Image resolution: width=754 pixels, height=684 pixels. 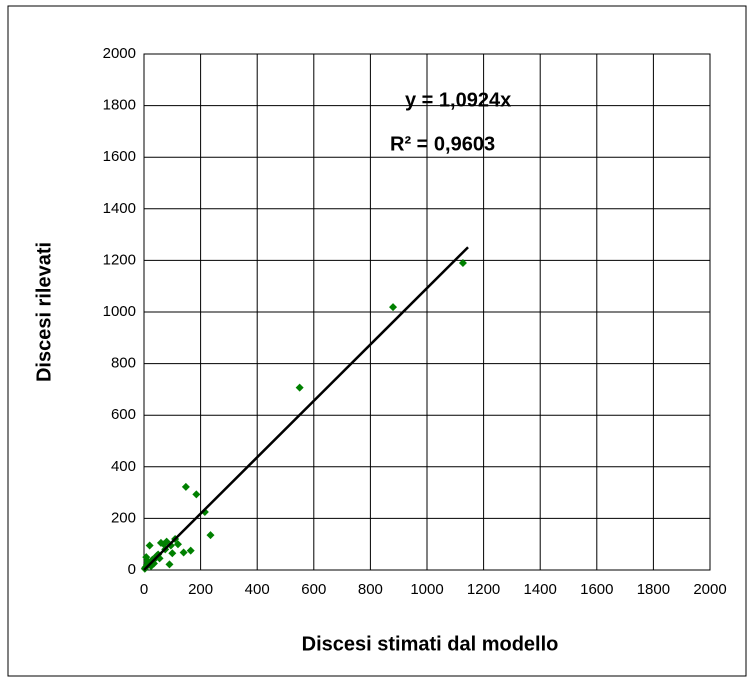 What do you see at coordinates (313, 589) in the screenshot?
I see `x-tick-label: 600` at bounding box center [313, 589].